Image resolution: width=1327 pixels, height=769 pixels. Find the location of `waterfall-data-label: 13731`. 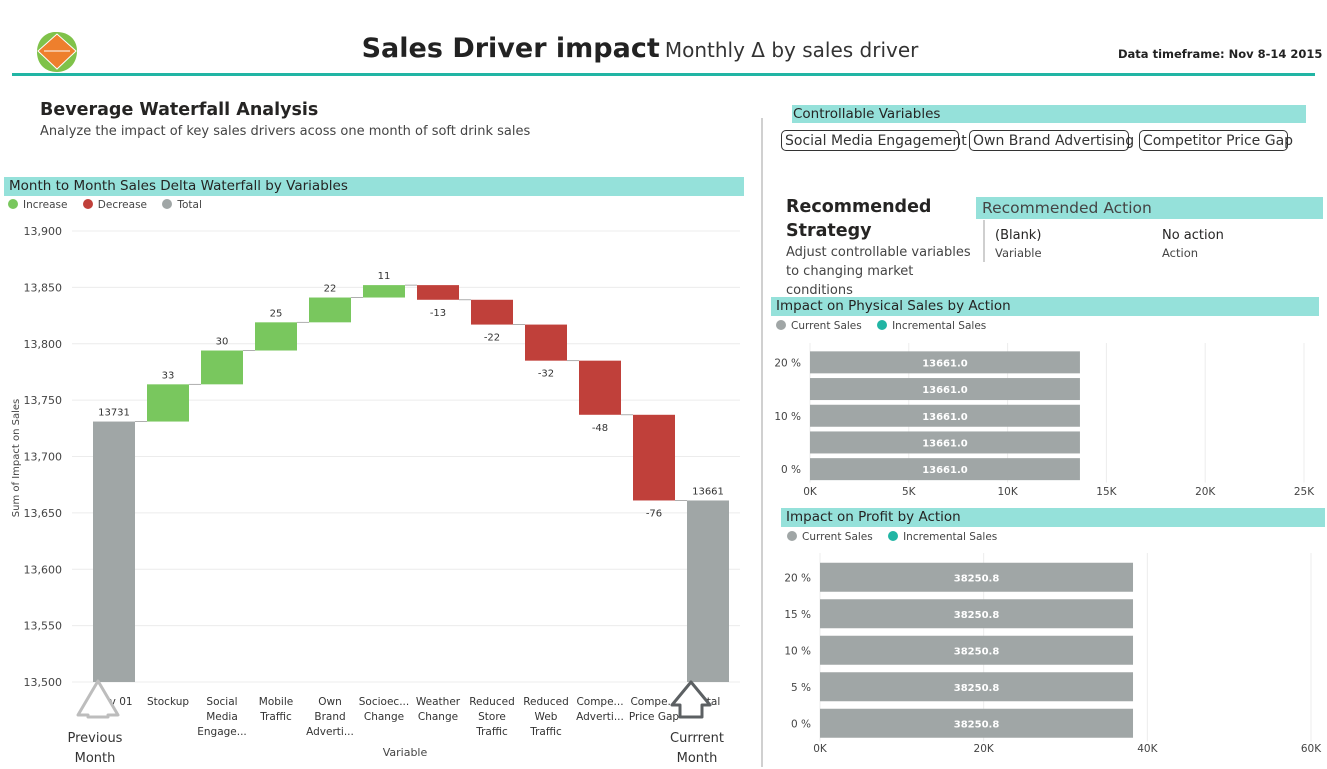

waterfall-data-label: 13731 is located at coordinates (114, 413).